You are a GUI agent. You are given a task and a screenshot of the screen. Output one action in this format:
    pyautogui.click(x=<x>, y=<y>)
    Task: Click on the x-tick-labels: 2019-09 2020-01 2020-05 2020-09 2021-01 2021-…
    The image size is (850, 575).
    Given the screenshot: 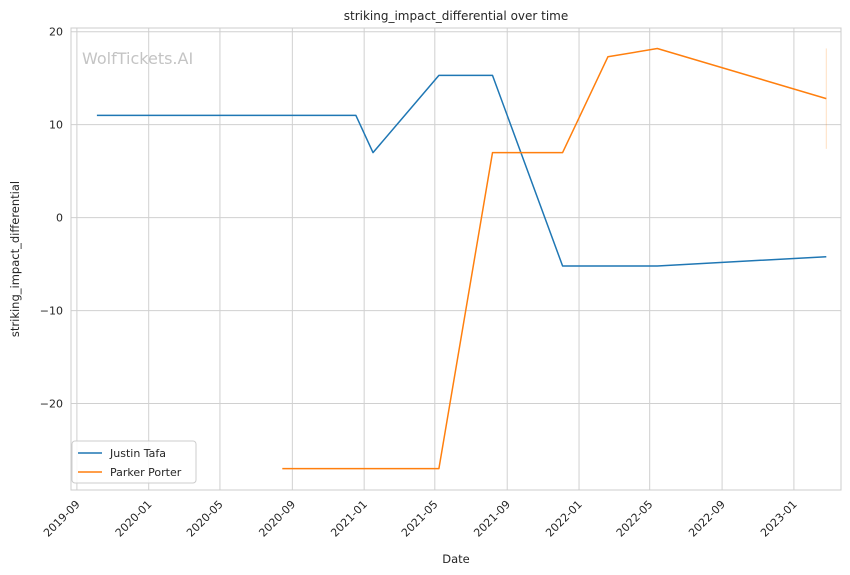 What is the action you would take?
    pyautogui.click(x=420, y=519)
    